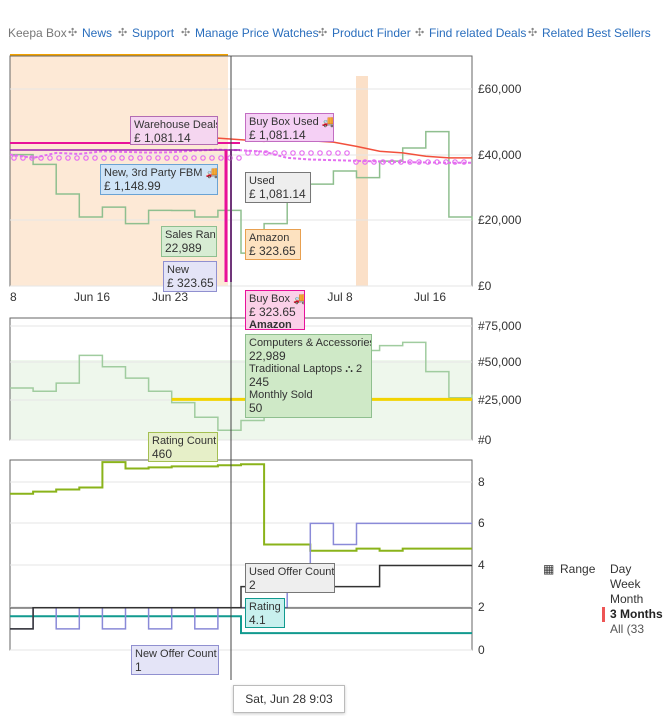  Describe the element at coordinates (262, 181) in the screenshot. I see `tooltip-title: Used` at that location.